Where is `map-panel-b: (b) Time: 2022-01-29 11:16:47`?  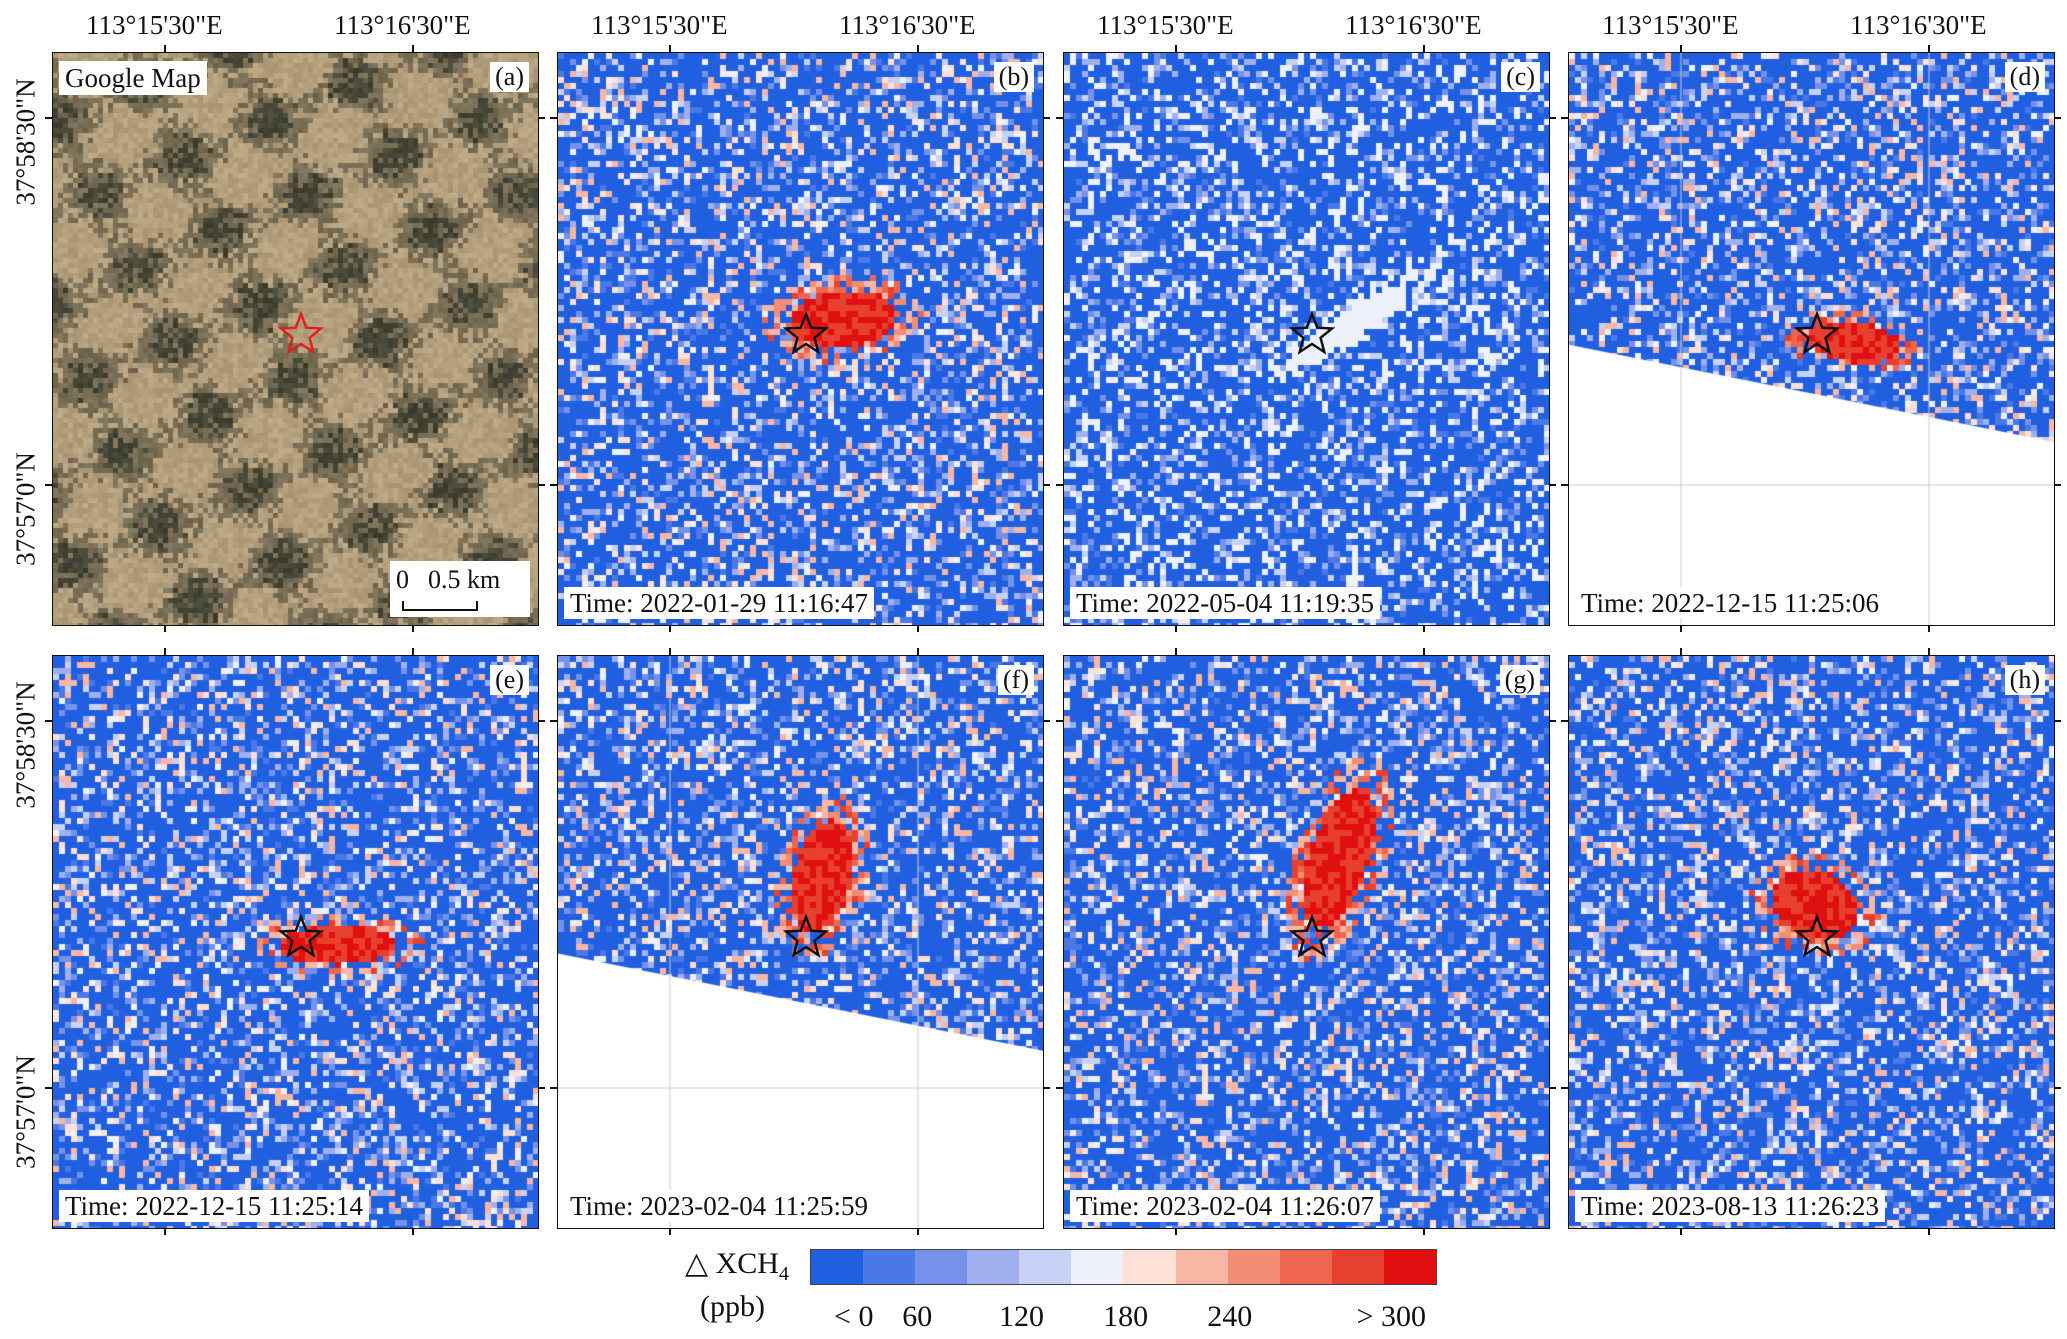
map-panel-b: (b) Time: 2022-01-29 11:16:47 is located at coordinates (800, 339).